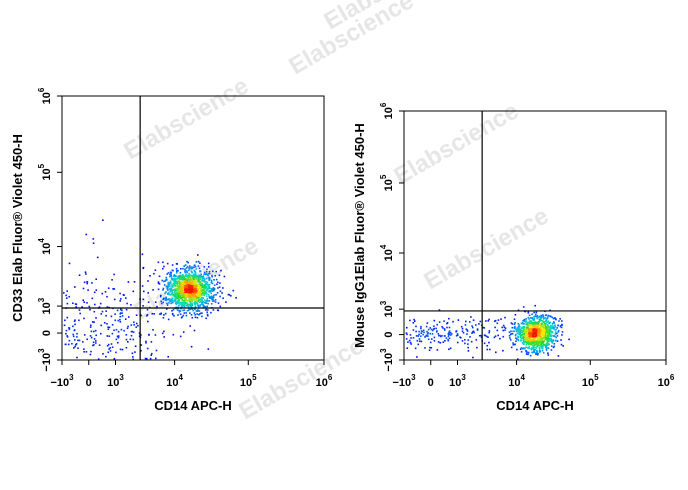 This screenshot has height=490, width=688. Describe the element at coordinates (666, 381) in the screenshot. I see `x-tick-label: 106` at that location.